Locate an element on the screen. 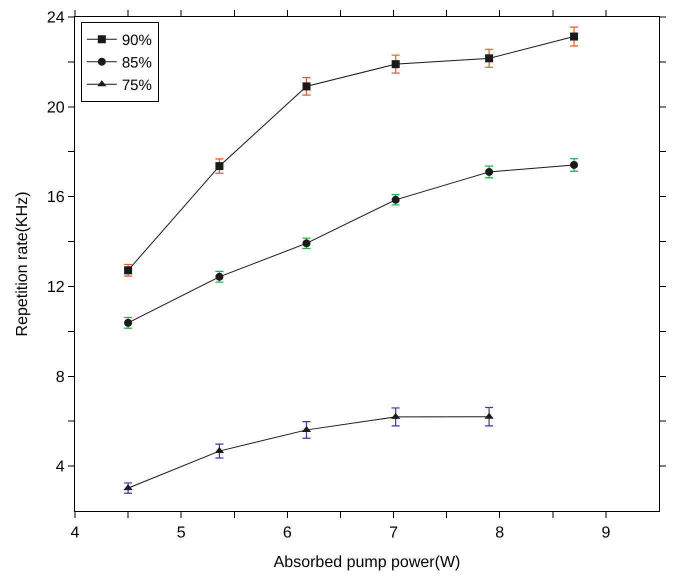  x-axis-title: Absorbed pump power(W) is located at coordinates (367, 562).